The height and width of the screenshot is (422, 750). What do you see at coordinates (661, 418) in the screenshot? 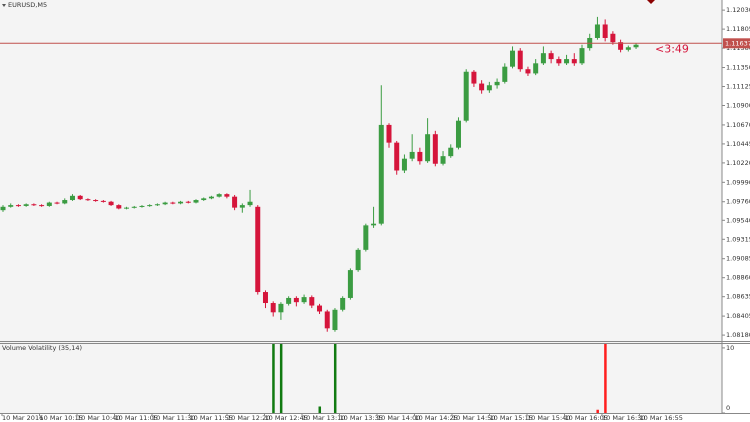
I see `x-tick-label: 10 Mar 16:55` at bounding box center [661, 418].